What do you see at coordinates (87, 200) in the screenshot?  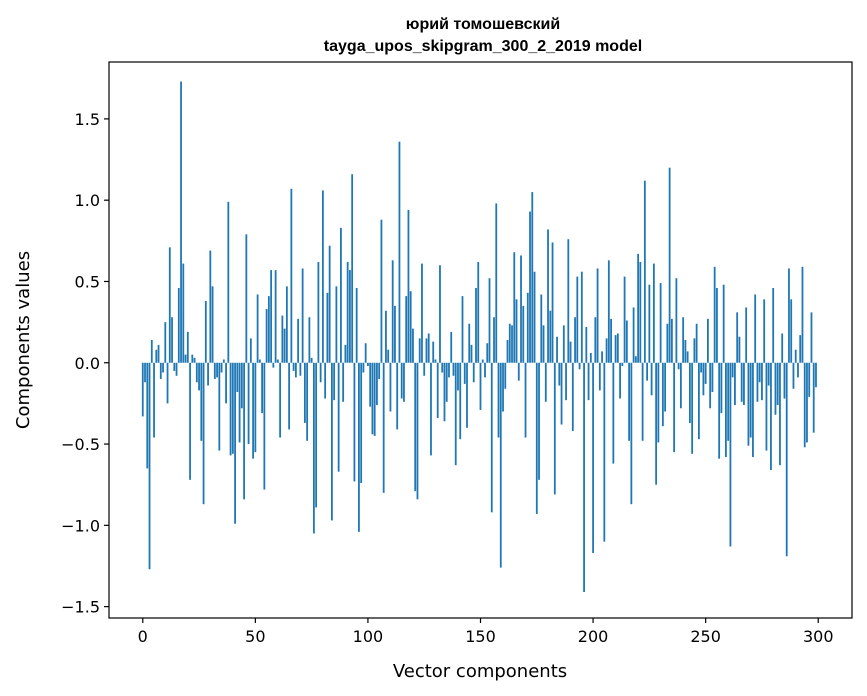 I see `y-tick-label: 1.0` at bounding box center [87, 200].